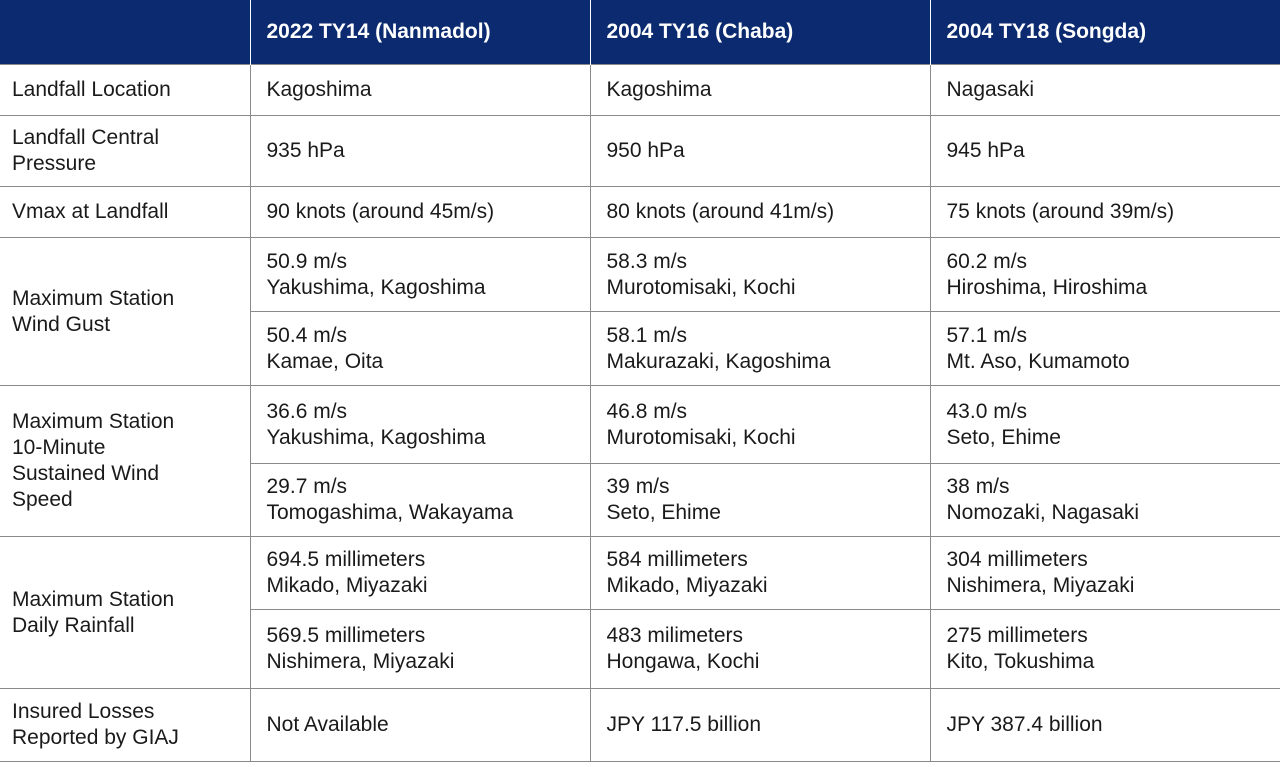  Describe the element at coordinates (1104, 274) in the screenshot. I see `cell-wind-gust-songda-1: 60.2 m/s Hiroshima, Hiroshima` at that location.